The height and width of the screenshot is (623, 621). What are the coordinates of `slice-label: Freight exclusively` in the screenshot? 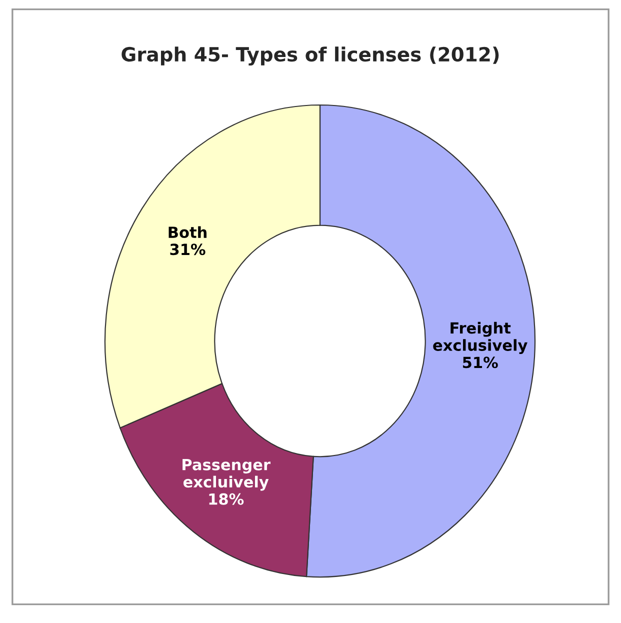 It's located at (480, 338).